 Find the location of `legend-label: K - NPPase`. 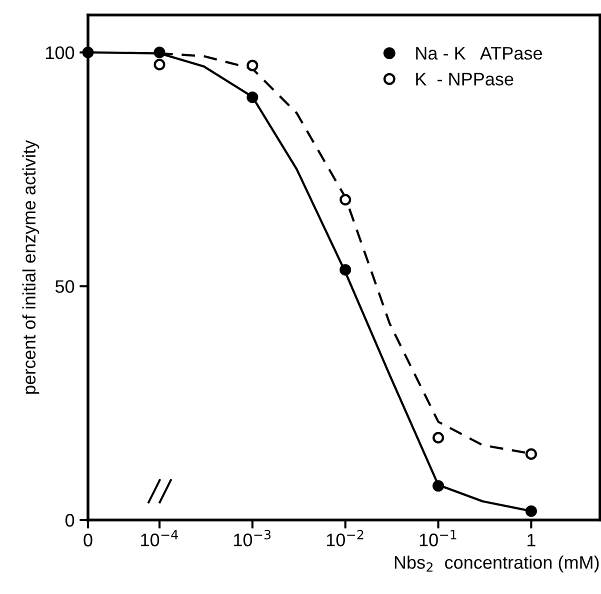

legend-label: K - NPPase is located at coordinates (465, 79).